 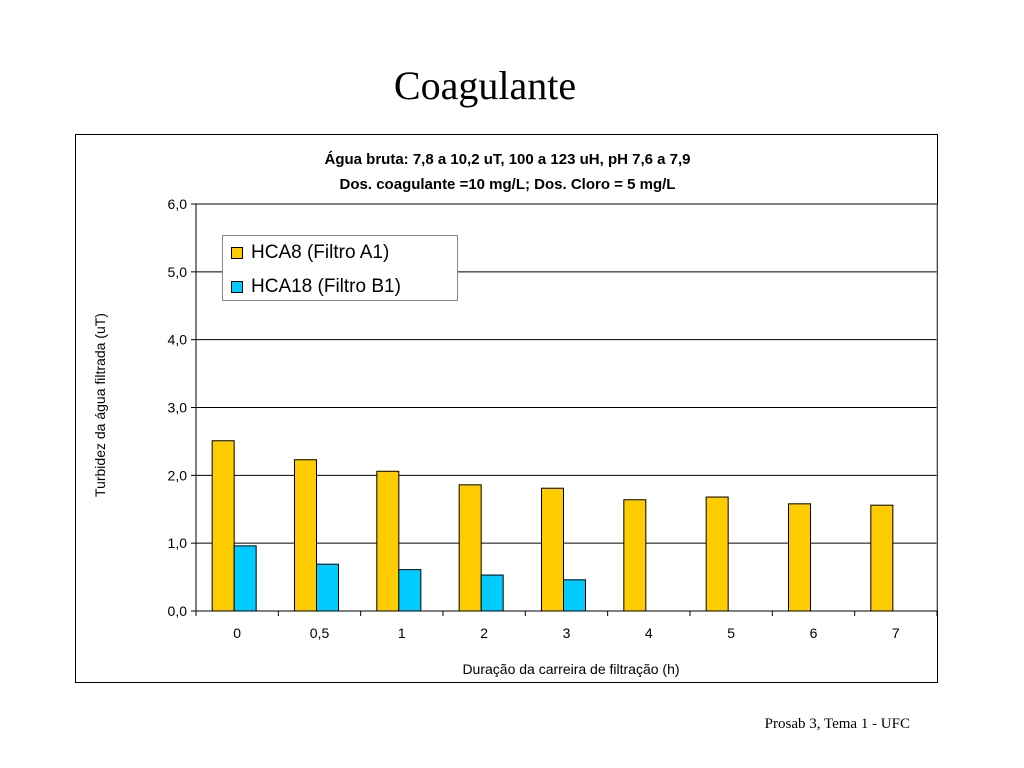 I want to click on x-tick-label: 4, so click(x=649, y=633).